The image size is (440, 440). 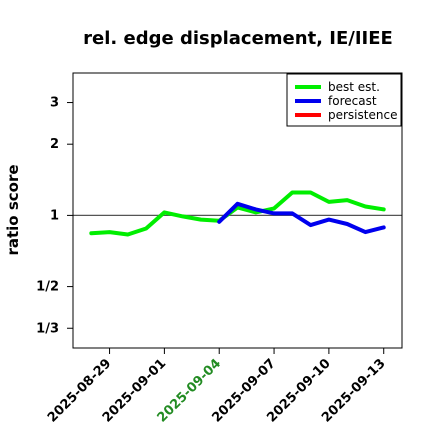 What do you see at coordinates (47, 328) in the screenshot?
I see `y-tick-label: 1/3` at bounding box center [47, 328].